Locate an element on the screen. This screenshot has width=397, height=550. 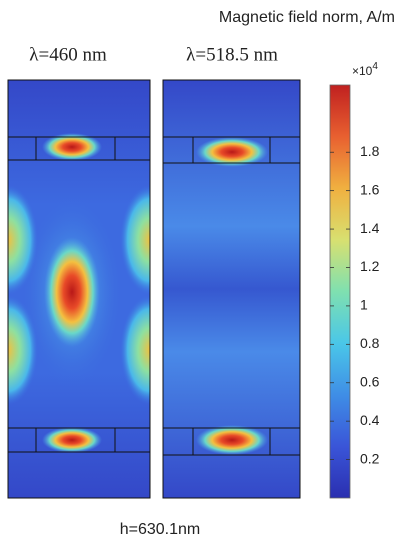
y-tick-label: 0.4 is located at coordinates (370, 420).